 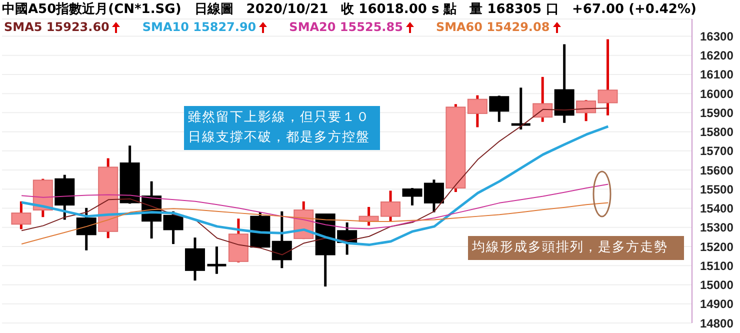 I want to click on y-tick-label: 16000, so click(x=717, y=93).